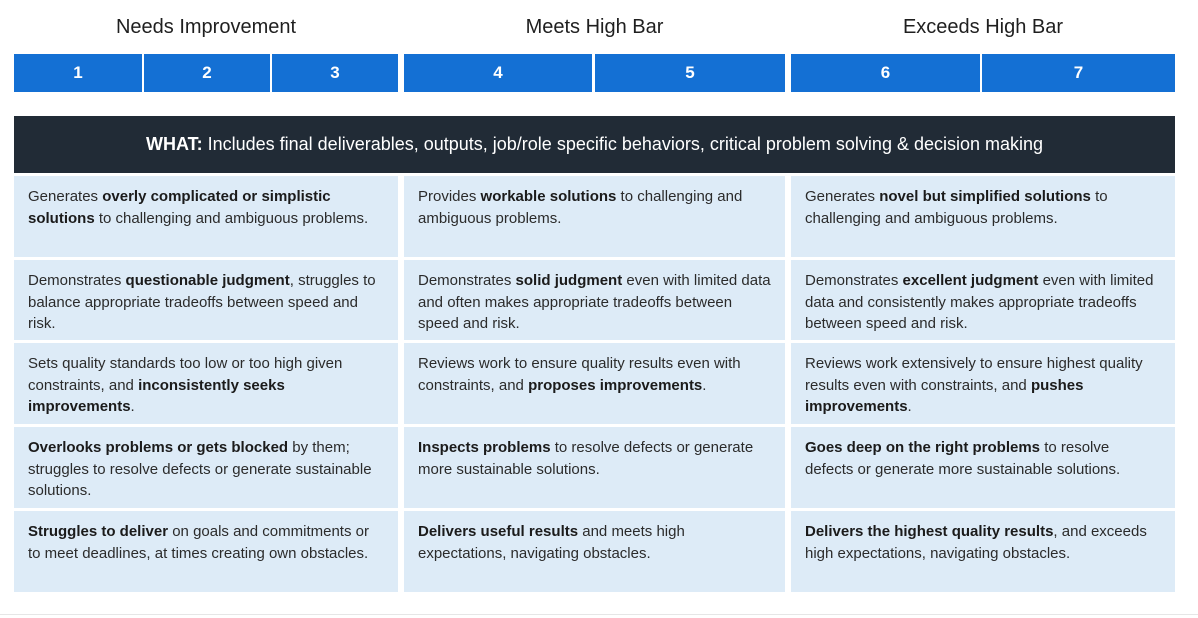  Describe the element at coordinates (929, 531) in the screenshot. I see `criteria-emphasis: Delivers the highest quality results` at that location.